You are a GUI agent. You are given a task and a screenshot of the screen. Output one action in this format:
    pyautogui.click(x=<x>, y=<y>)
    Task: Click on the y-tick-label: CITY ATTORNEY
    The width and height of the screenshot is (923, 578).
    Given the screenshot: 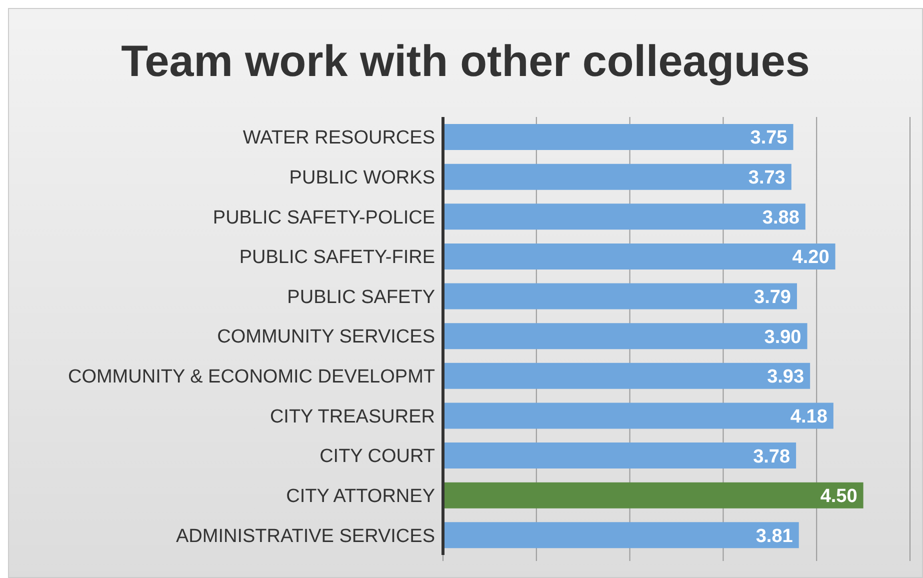 What is the action you would take?
    pyautogui.click(x=361, y=497)
    